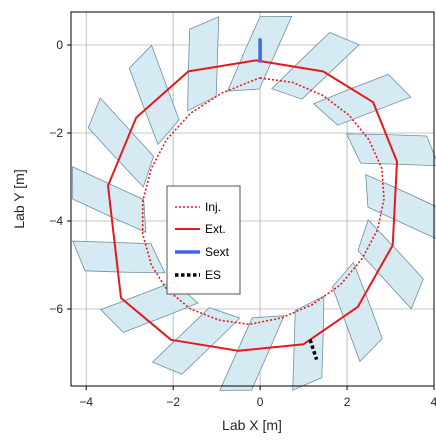 Image resolution: width=436 pixels, height=442 pixels. Describe the element at coordinates (19, 198) in the screenshot. I see `y-axis-label: Lab Y [m]` at that location.